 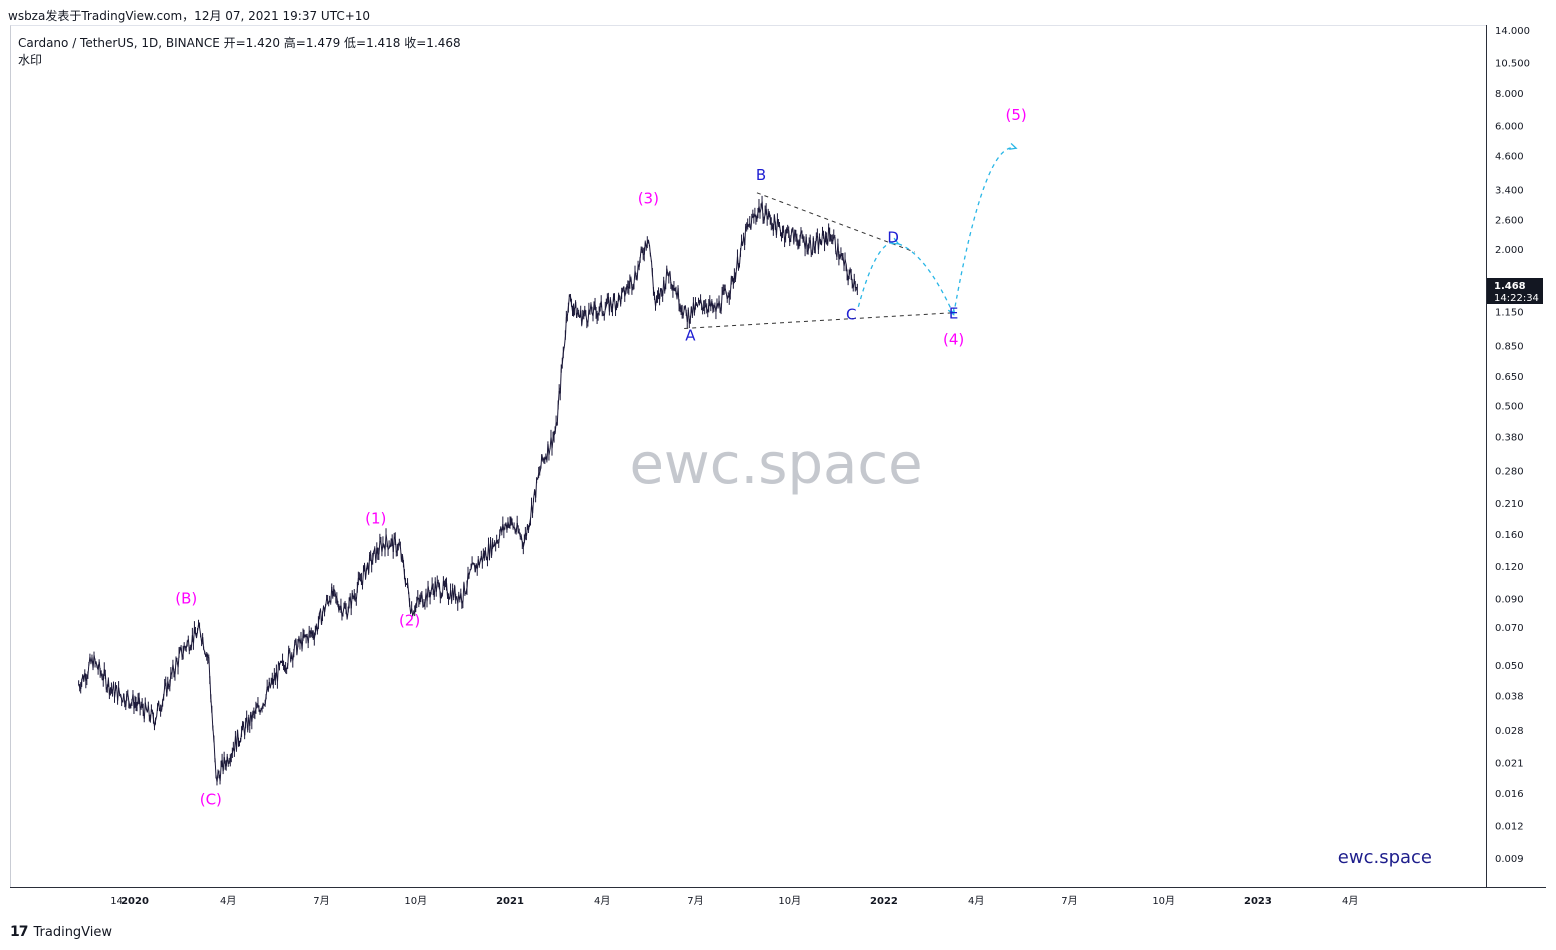 What do you see at coordinates (73, 932) in the screenshot?
I see `footer-brand: TradingView` at bounding box center [73, 932].